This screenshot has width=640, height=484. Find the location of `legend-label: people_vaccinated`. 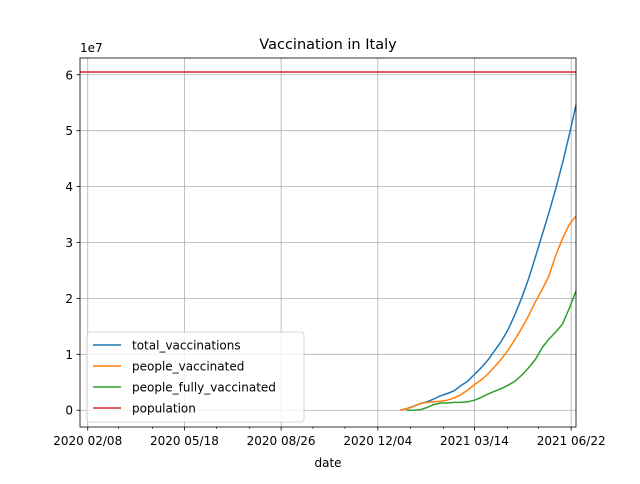

legend-label: people_vaccinated is located at coordinates (188, 367).